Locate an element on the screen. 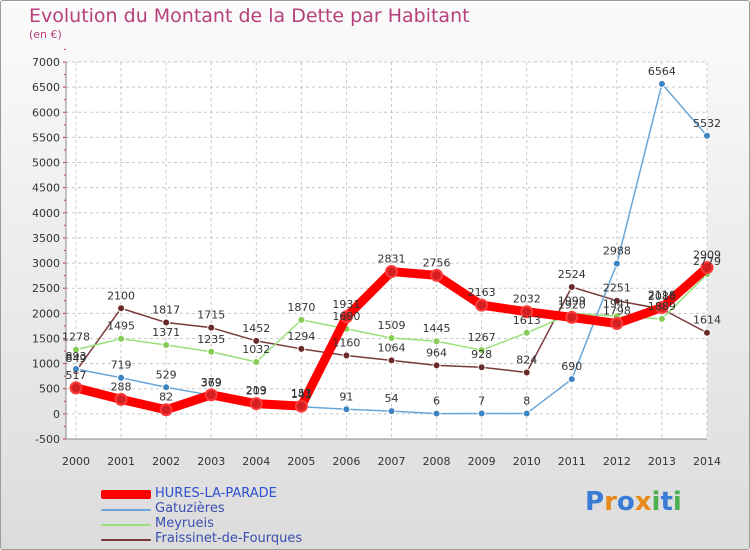 This screenshot has height=550, width=750. chart-subtitle: (en €) is located at coordinates (45, 34).